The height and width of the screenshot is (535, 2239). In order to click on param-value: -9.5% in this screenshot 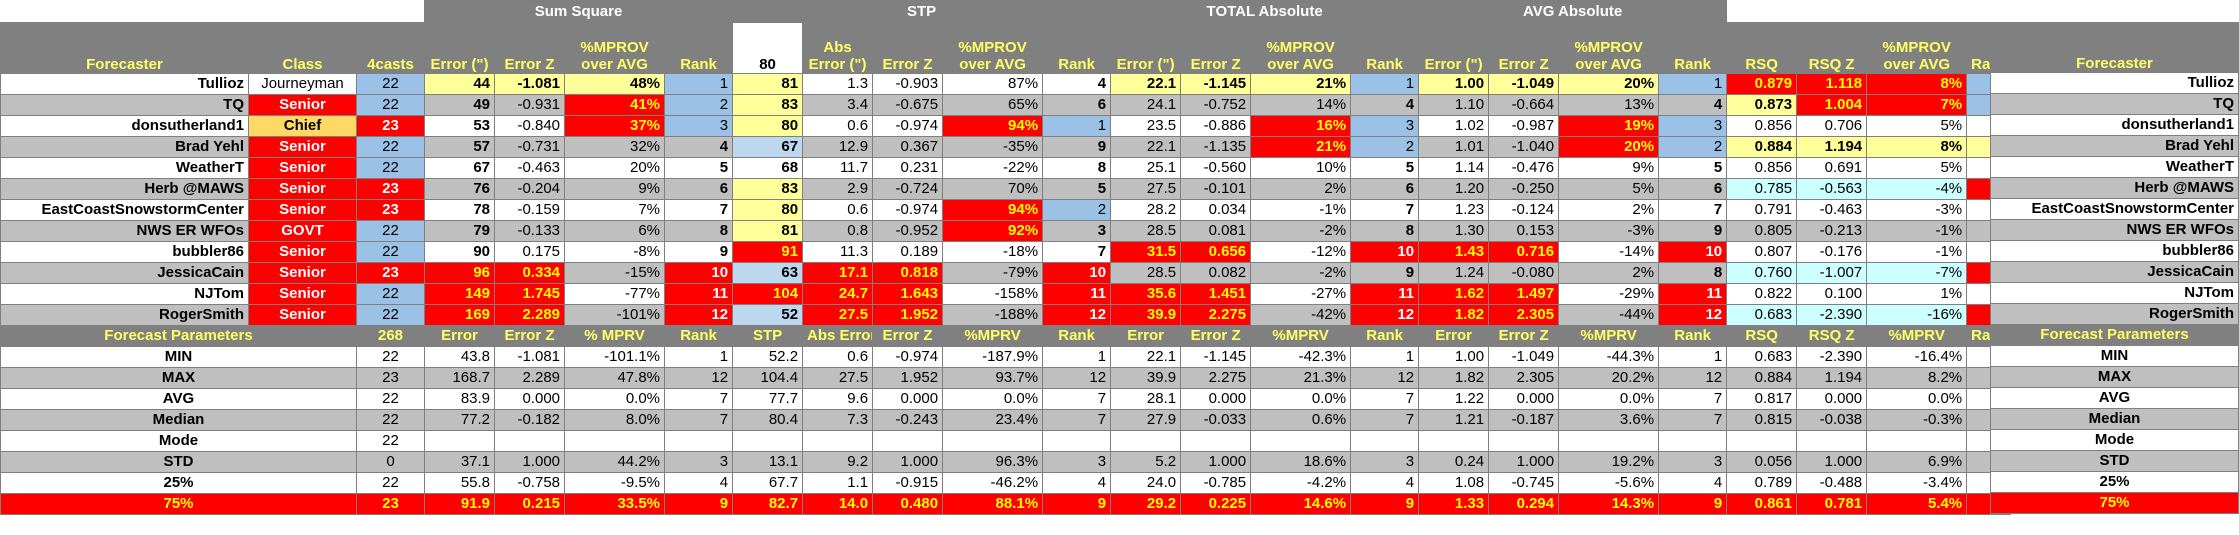, I will do `click(615, 483)`.